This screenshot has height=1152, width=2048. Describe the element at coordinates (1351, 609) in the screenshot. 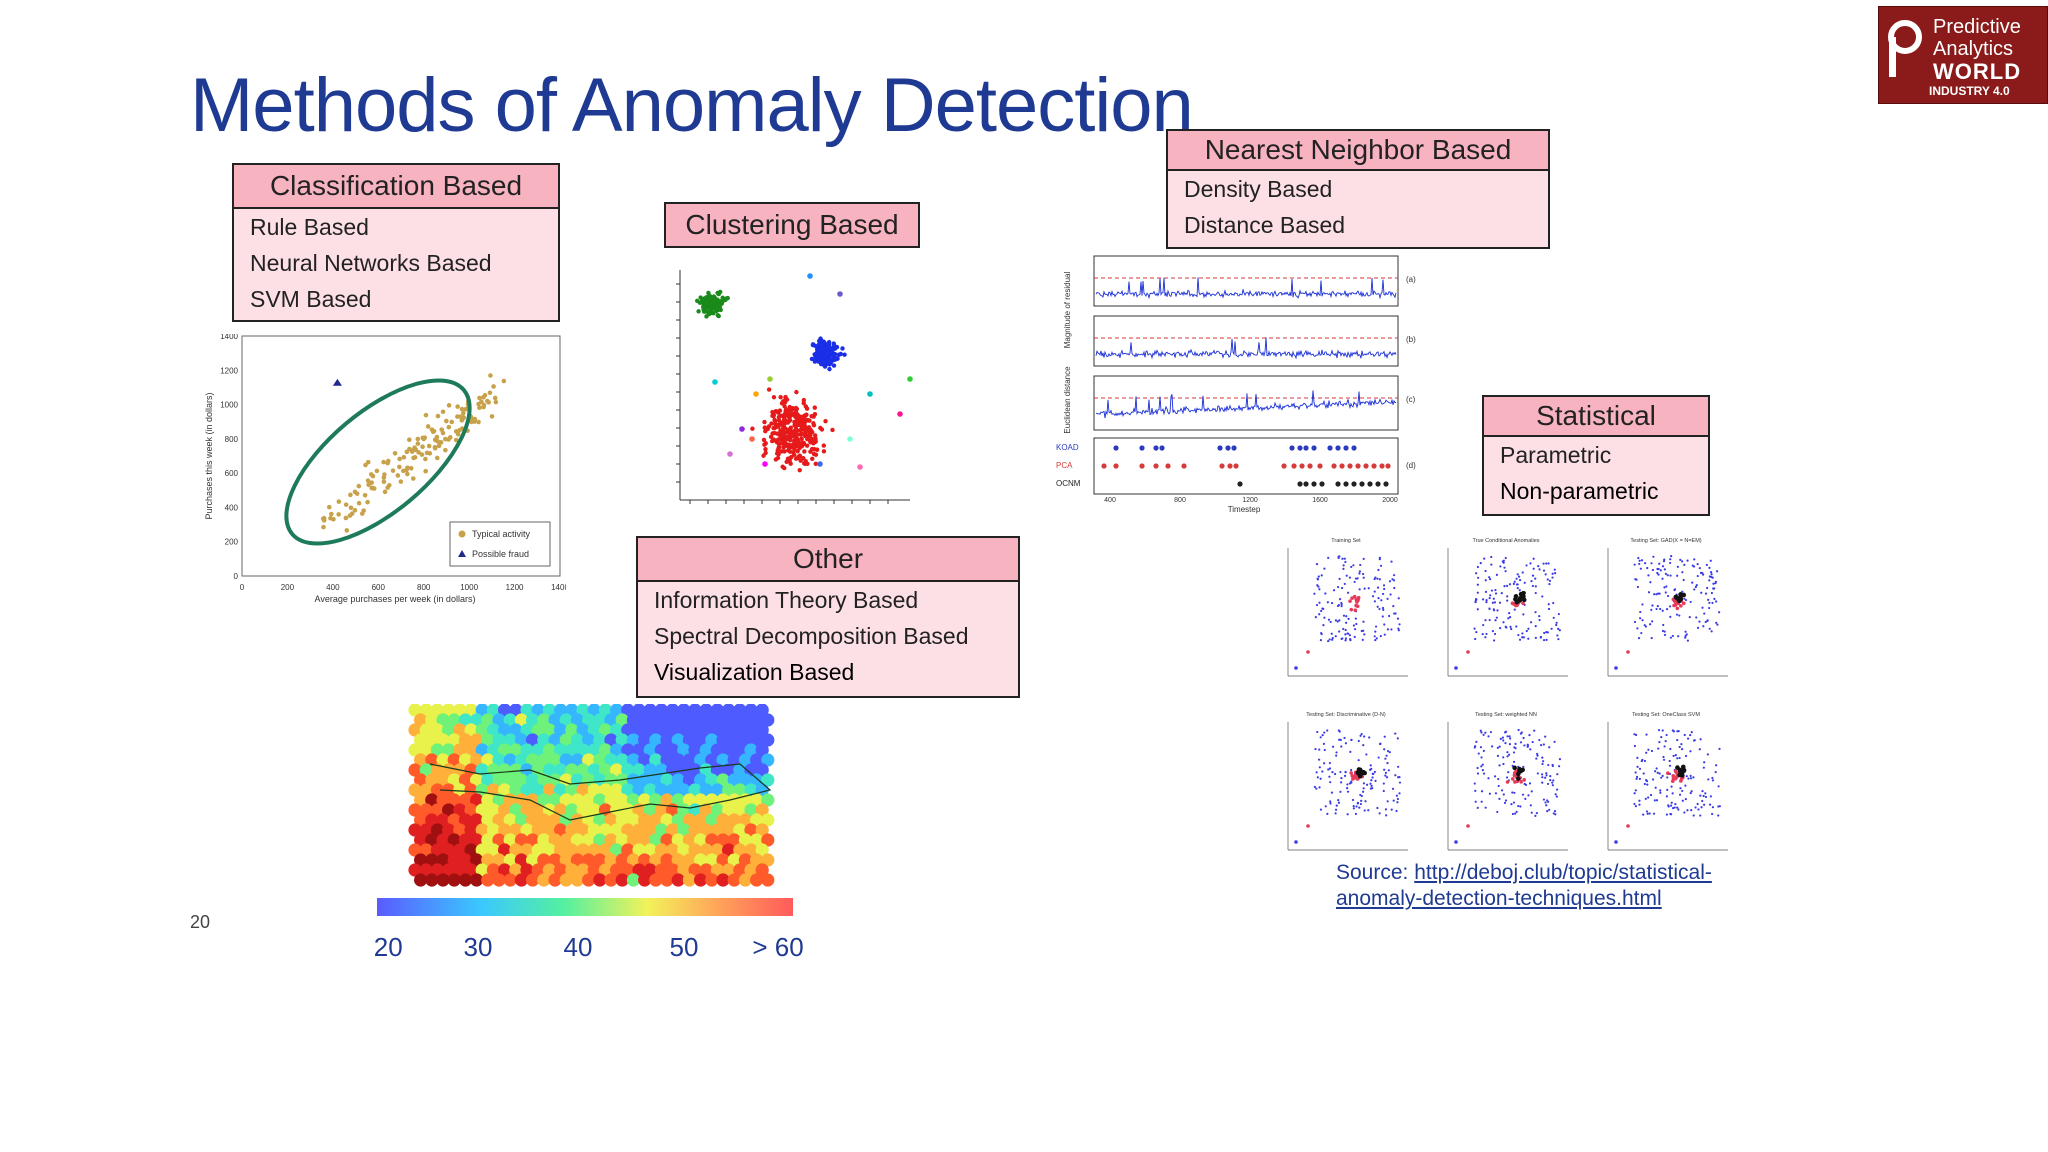

I see `anomaly-point` at that location.